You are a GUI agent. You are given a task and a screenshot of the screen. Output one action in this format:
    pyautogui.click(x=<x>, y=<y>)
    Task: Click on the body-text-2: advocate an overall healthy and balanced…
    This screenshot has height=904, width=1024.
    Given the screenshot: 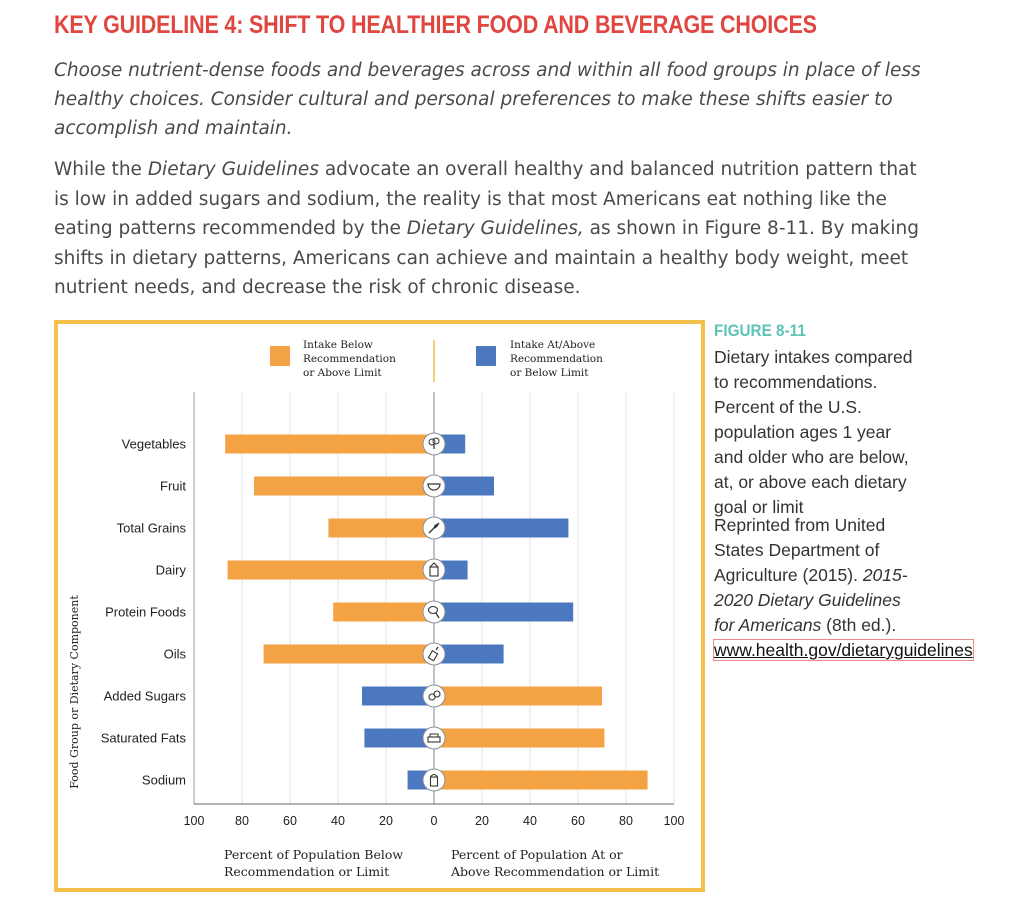 What is the action you would take?
    pyautogui.click(x=485, y=199)
    